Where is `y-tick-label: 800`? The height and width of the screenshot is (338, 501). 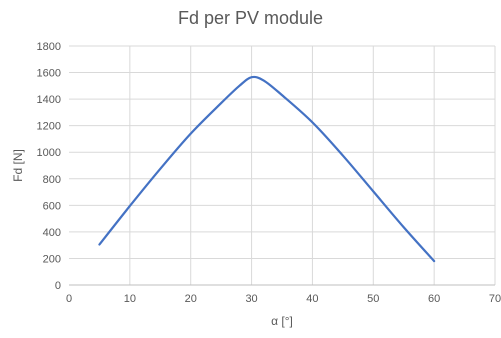 y-tick-label: 800 is located at coordinates (52, 180).